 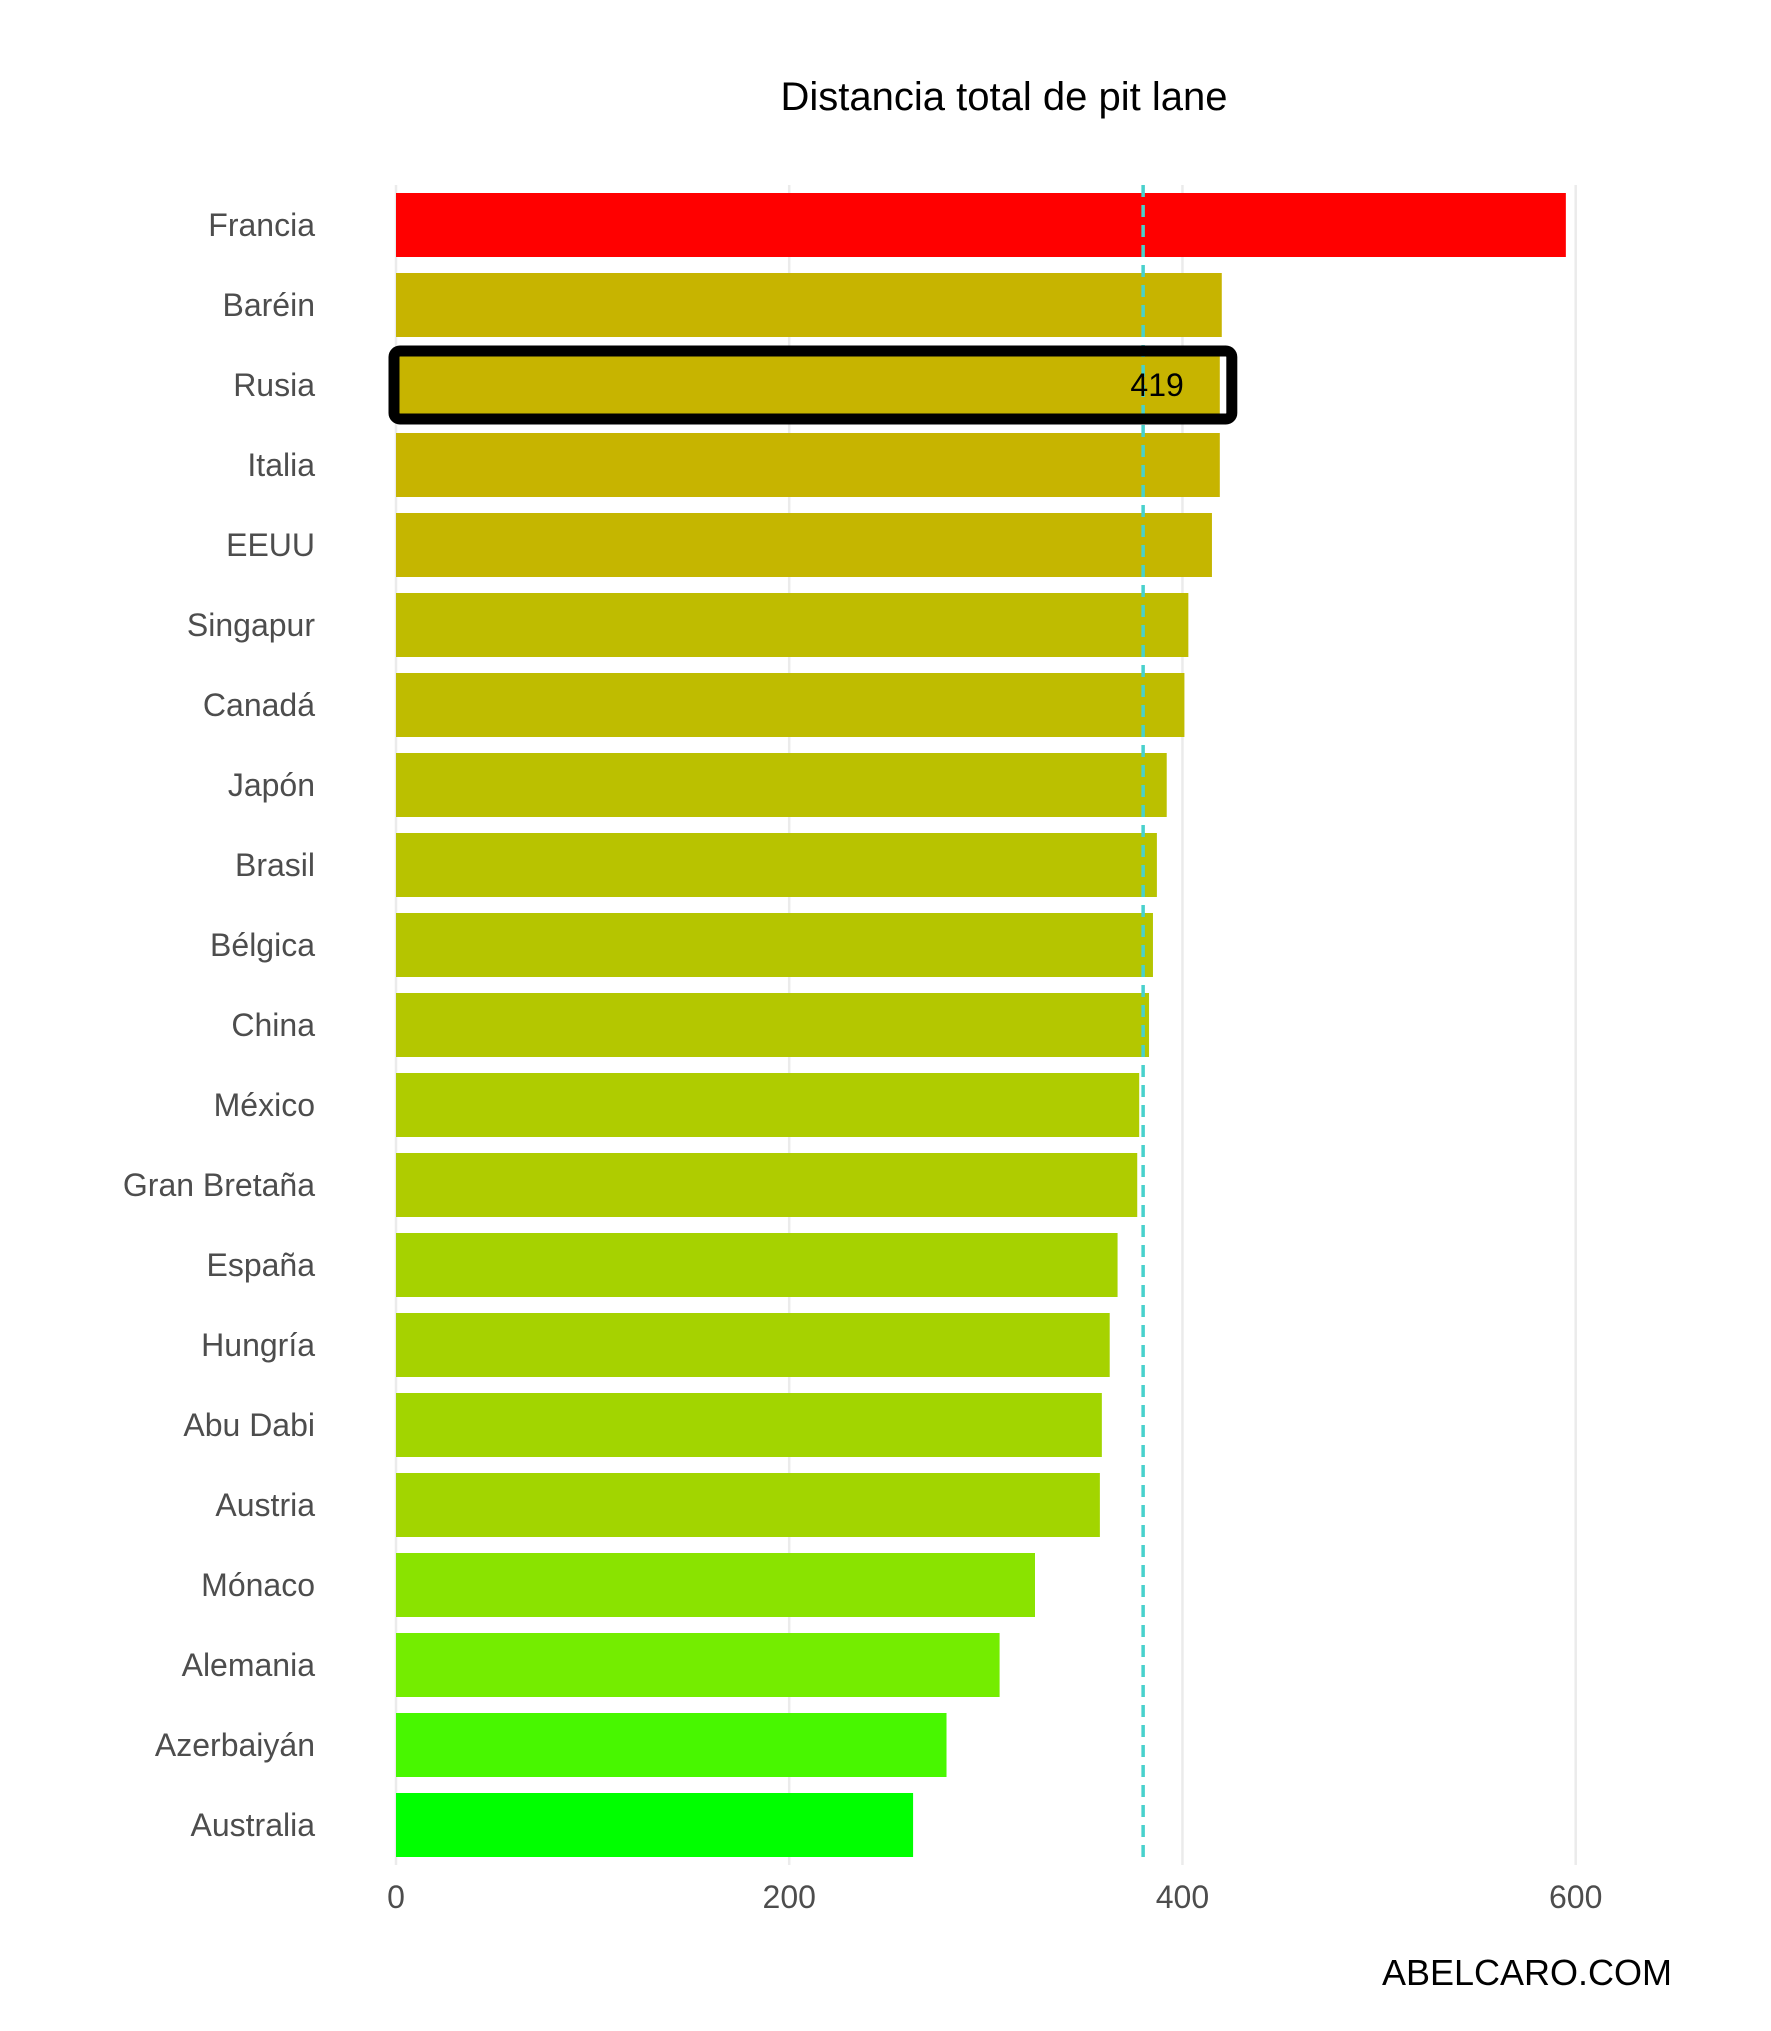 I want to click on category-label: Azerbaiyán, so click(x=235, y=1745).